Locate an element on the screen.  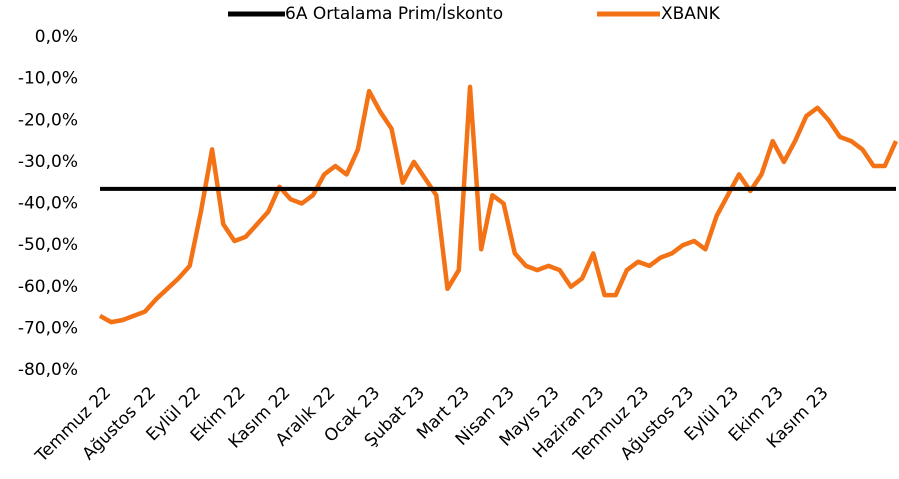
legend: 6A Ortalama Prim/İskonto XBANK is located at coordinates (474, 13).